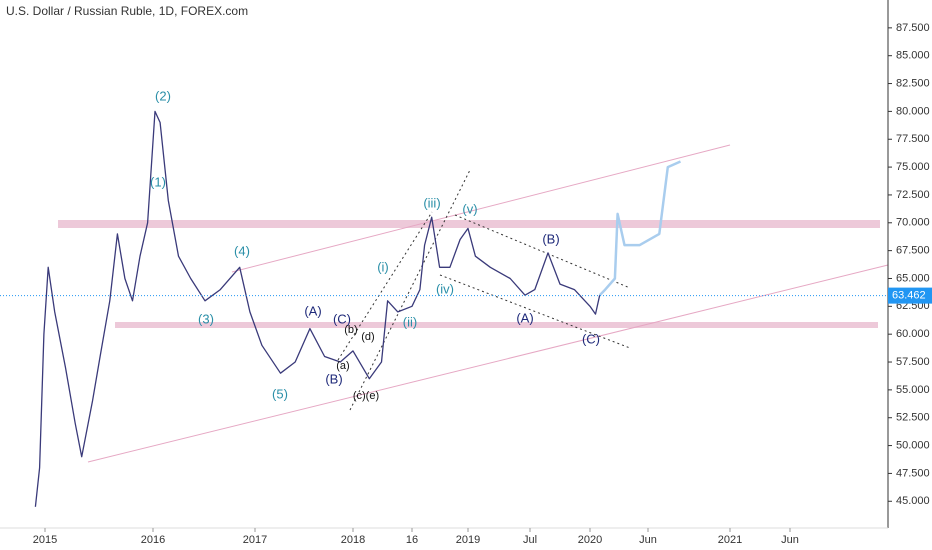 The image size is (932, 550). What do you see at coordinates (913, 139) in the screenshot?
I see `y-tick-label: 77.500` at bounding box center [913, 139].